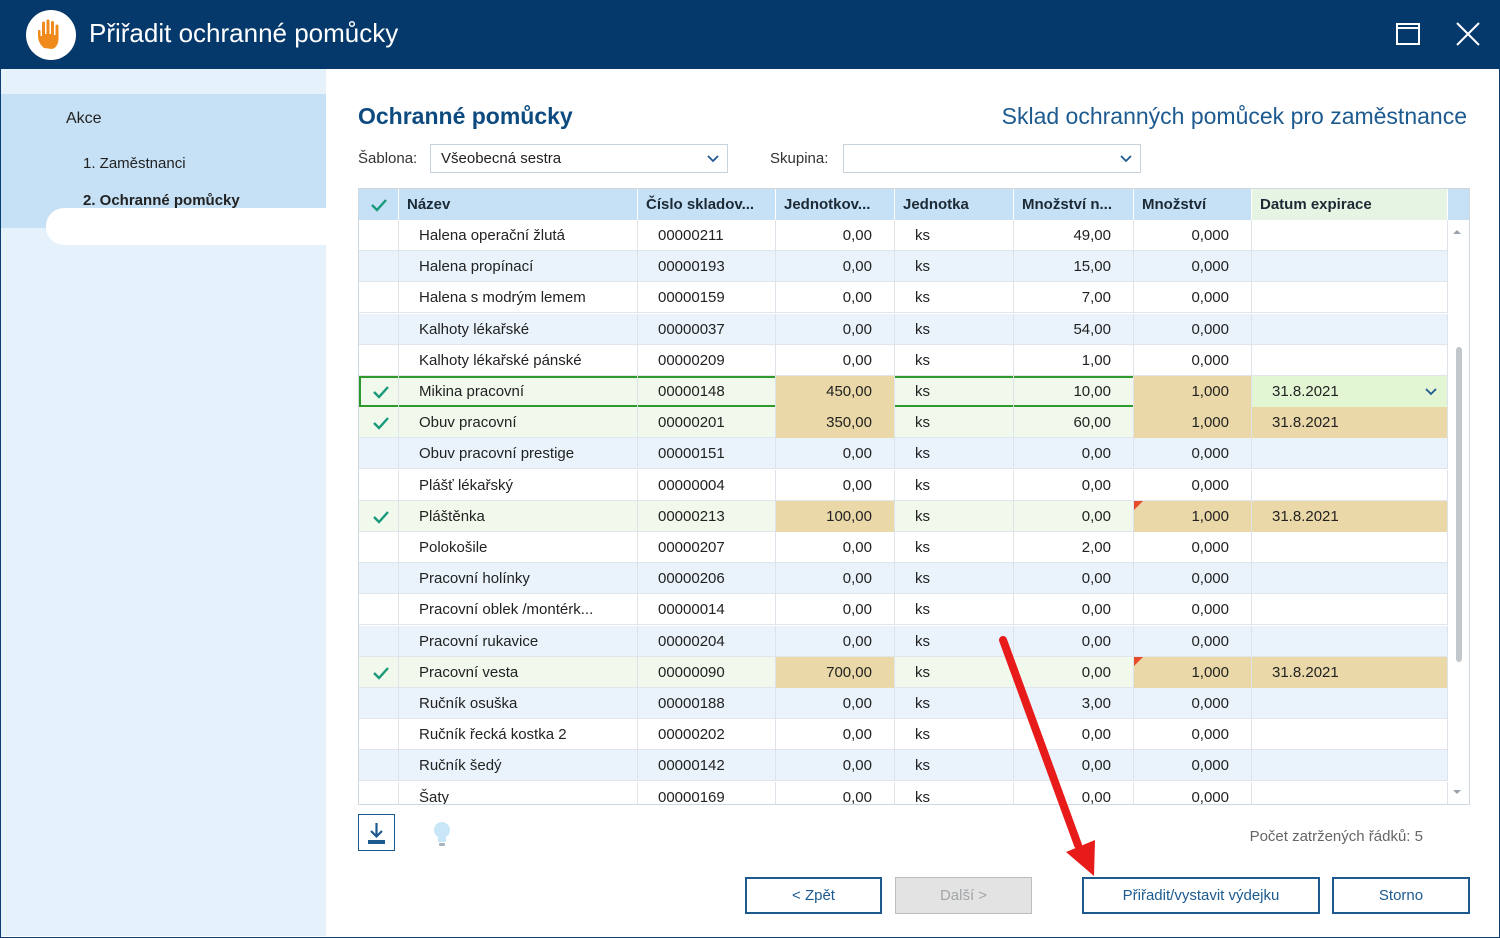 The image size is (1500, 938). What do you see at coordinates (518, 360) in the screenshot?
I see `cell-name: Kalhoty lékařské pánské` at bounding box center [518, 360].